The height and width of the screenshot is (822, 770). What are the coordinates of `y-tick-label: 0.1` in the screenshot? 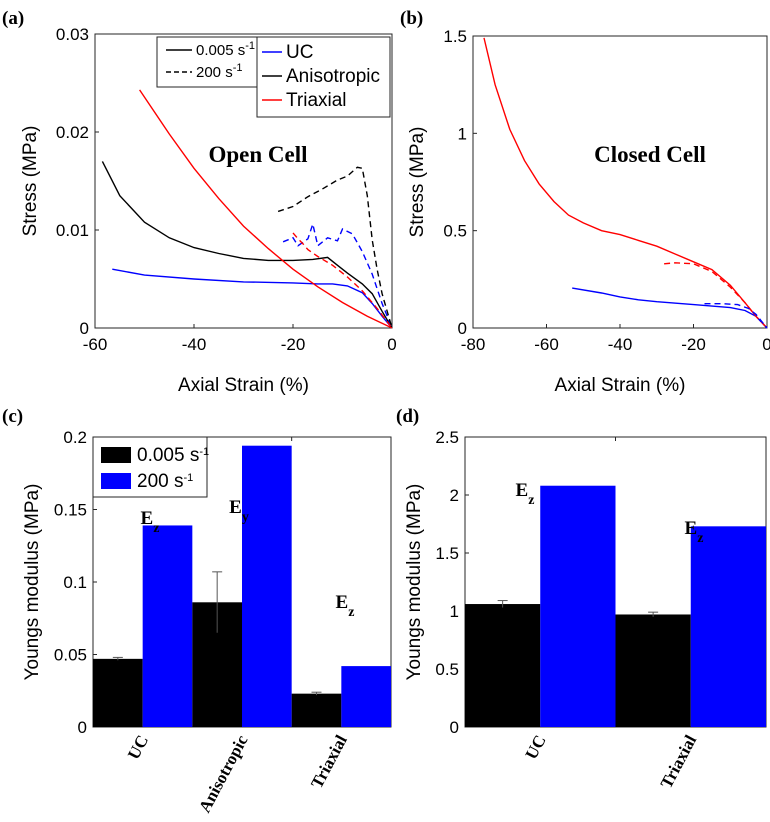 It's located at (75, 582).